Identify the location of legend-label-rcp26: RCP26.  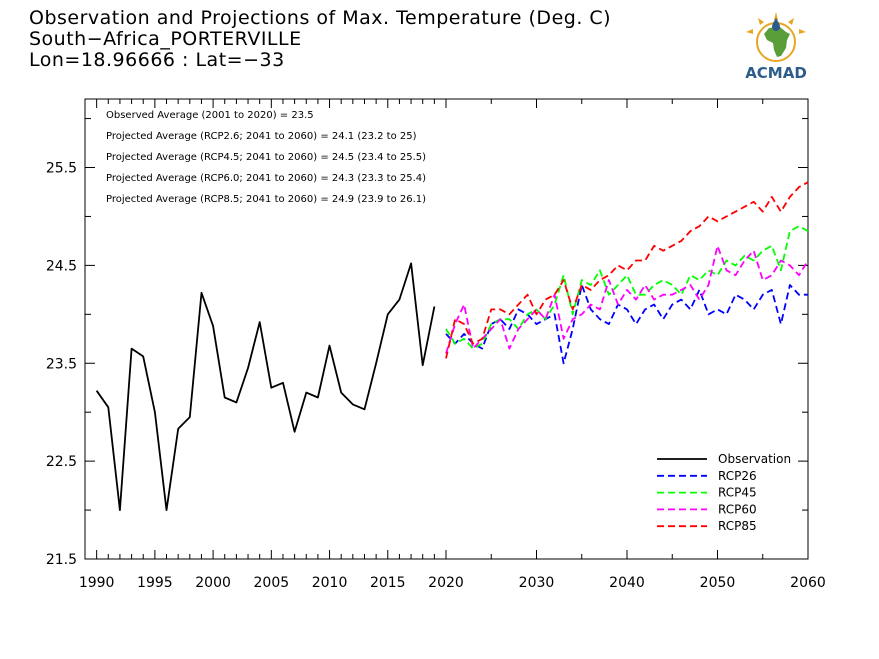
(737, 476).